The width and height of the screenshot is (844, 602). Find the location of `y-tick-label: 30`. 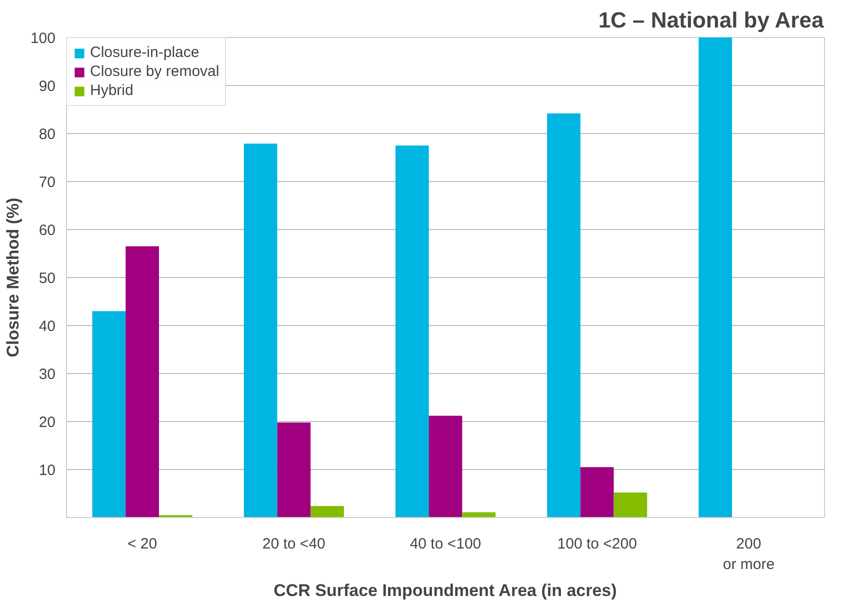

y-tick-label: 30 is located at coordinates (47, 374).